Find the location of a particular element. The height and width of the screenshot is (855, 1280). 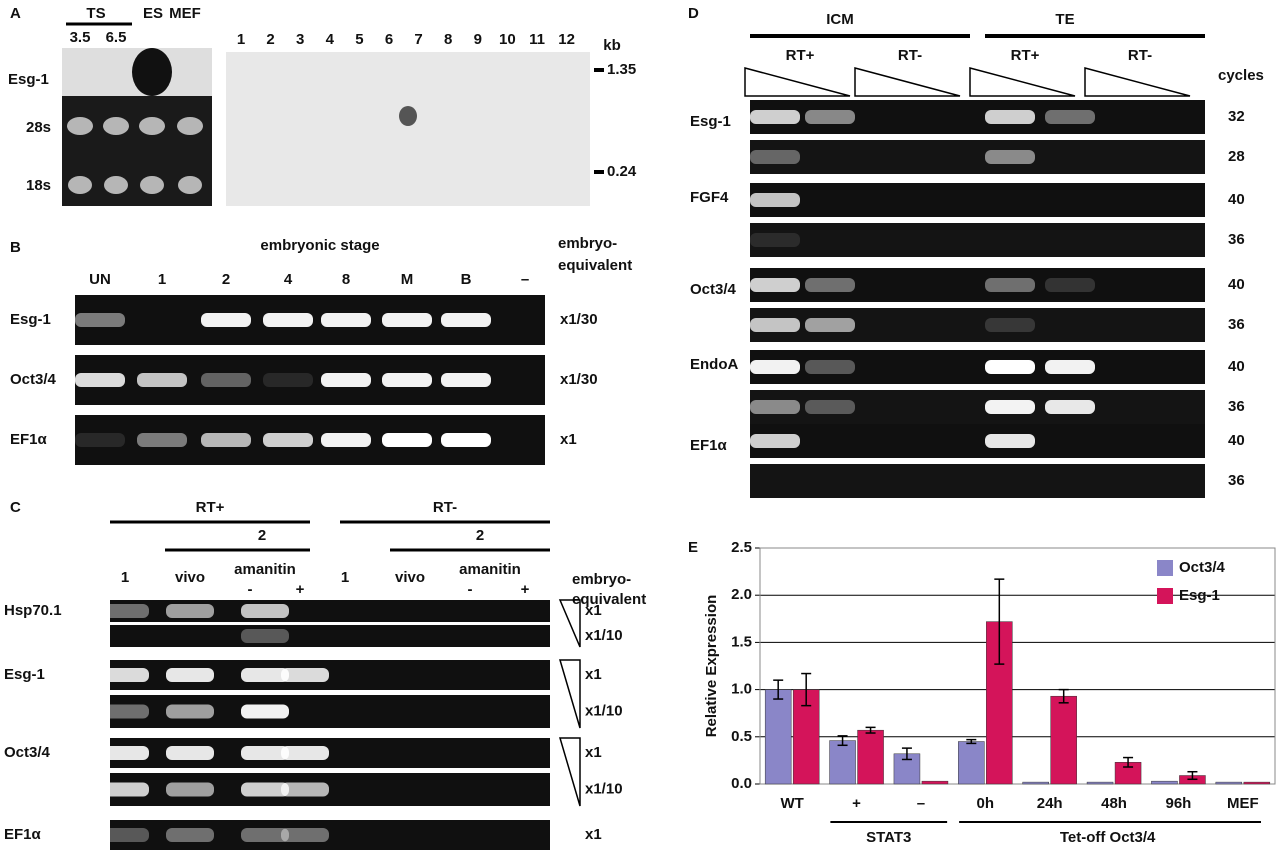

lane-label: 5 is located at coordinates (359, 39).